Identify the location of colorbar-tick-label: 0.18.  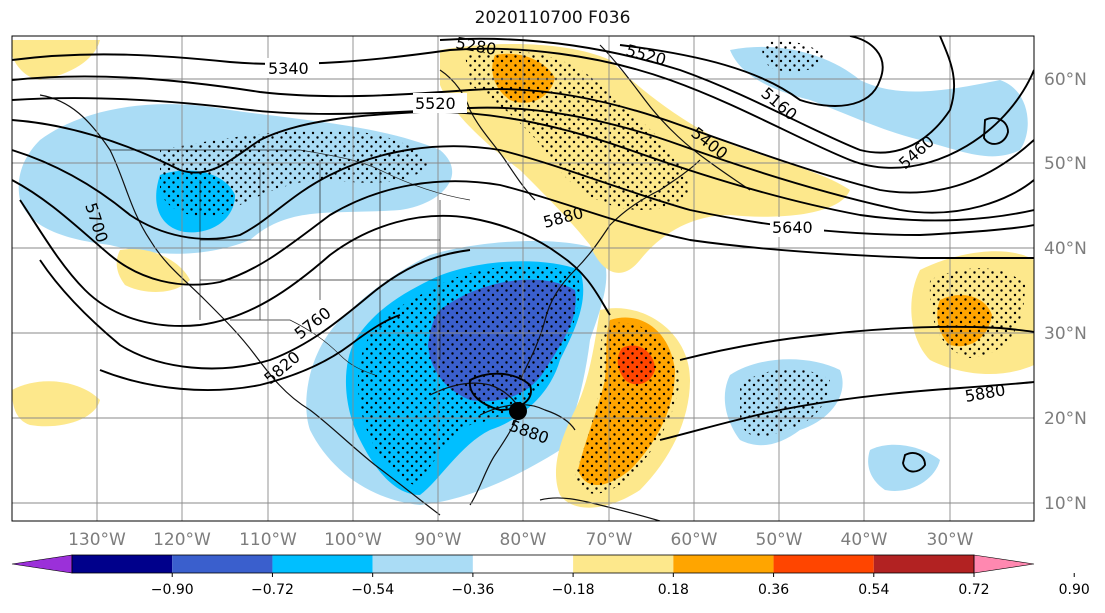
(673, 590).